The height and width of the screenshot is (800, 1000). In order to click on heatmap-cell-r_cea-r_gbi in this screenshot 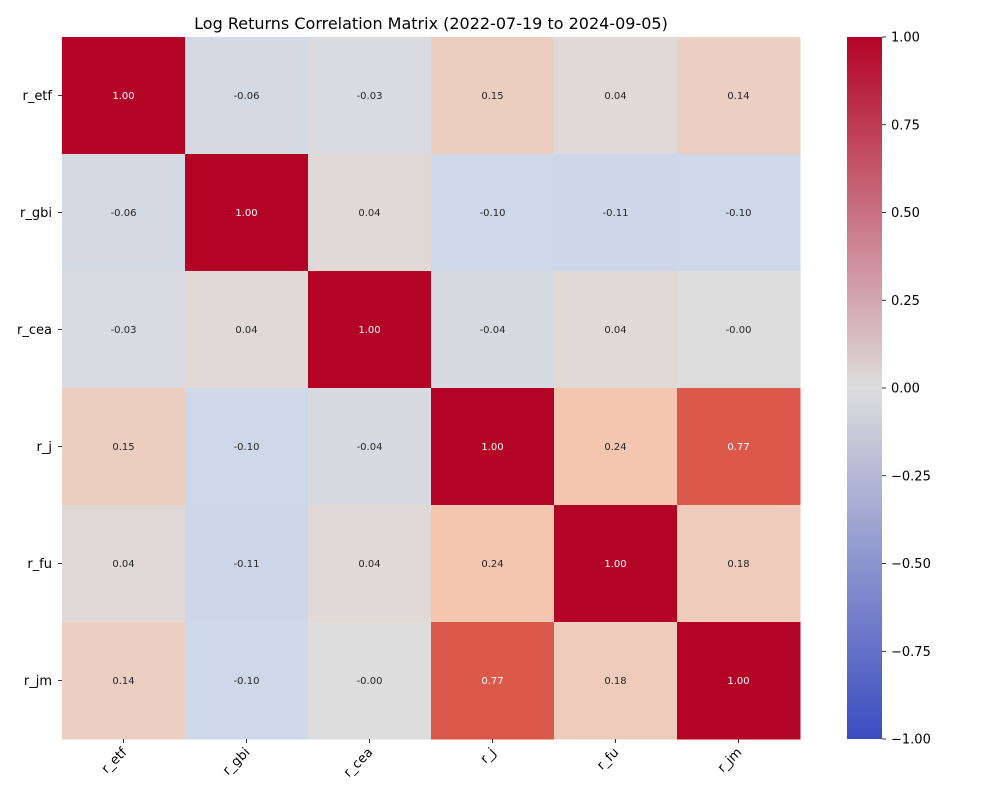, I will do `click(247, 330)`.